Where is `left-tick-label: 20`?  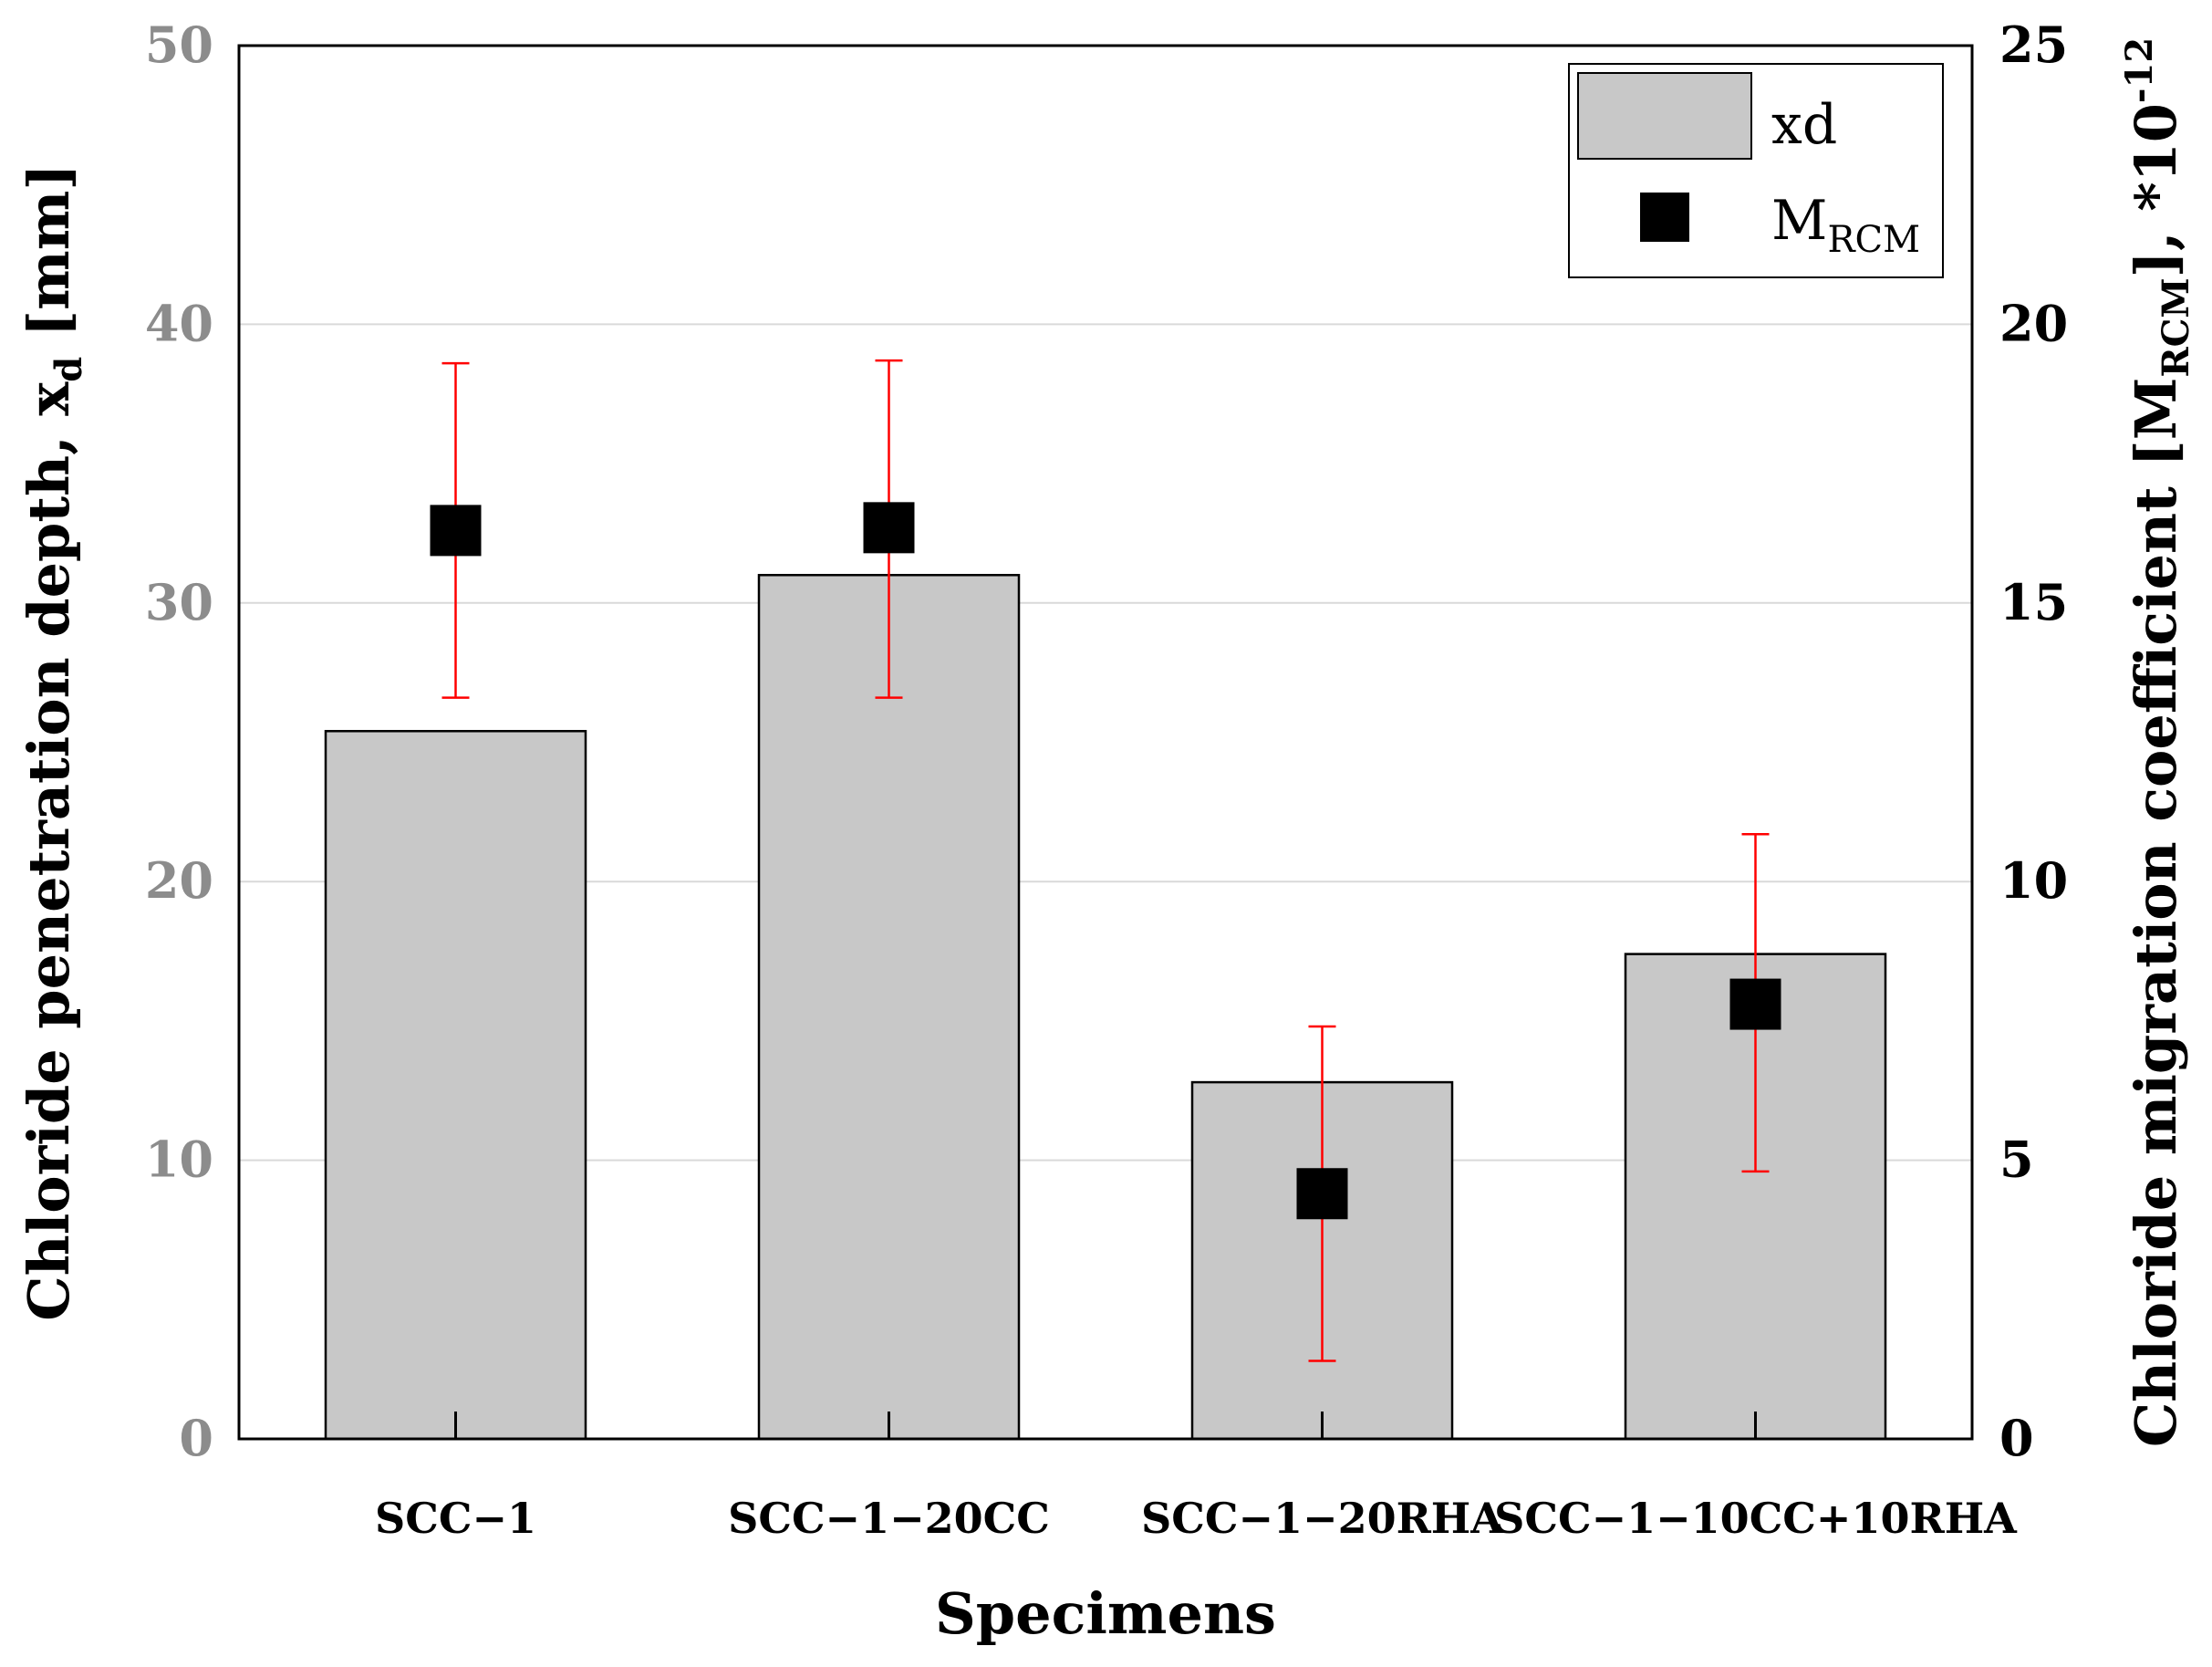 left-tick-label: 20 is located at coordinates (179, 880).